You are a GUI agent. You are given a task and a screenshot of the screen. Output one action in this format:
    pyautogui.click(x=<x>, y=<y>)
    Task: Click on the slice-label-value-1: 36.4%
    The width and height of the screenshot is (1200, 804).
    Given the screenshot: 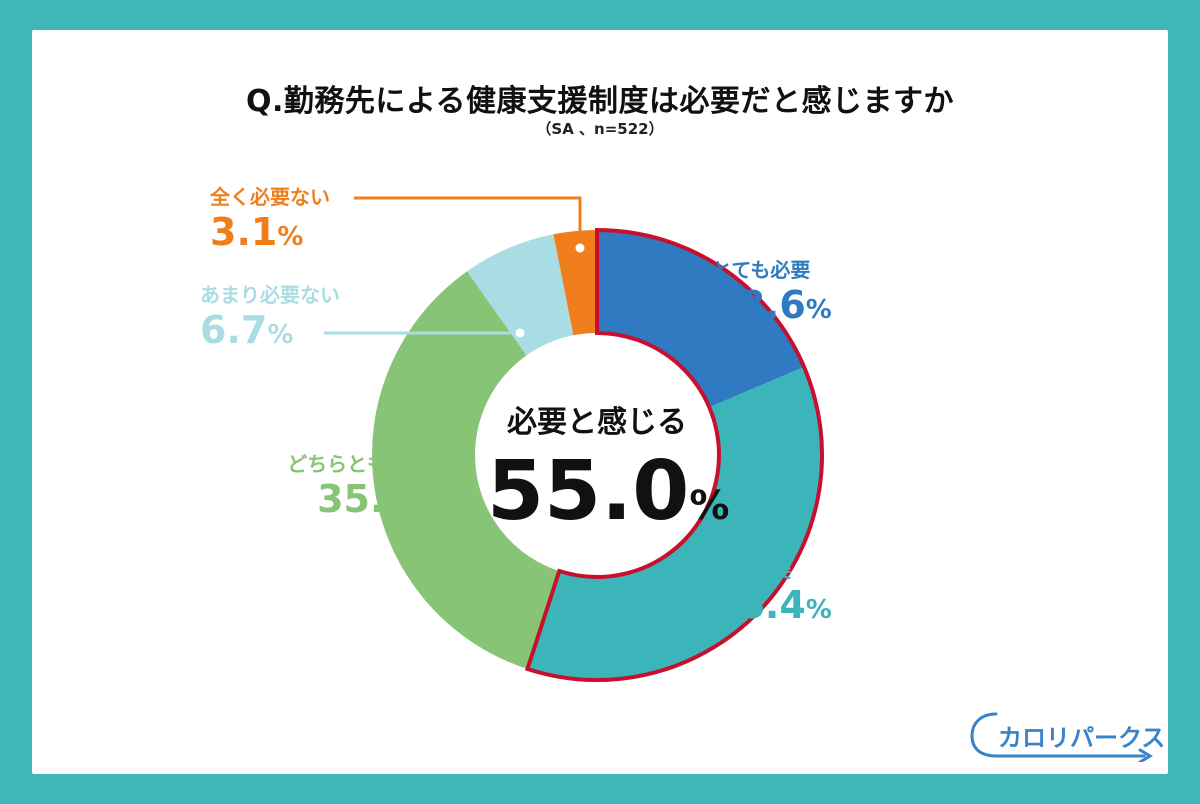 What is the action you would take?
    pyautogui.click(x=772, y=605)
    